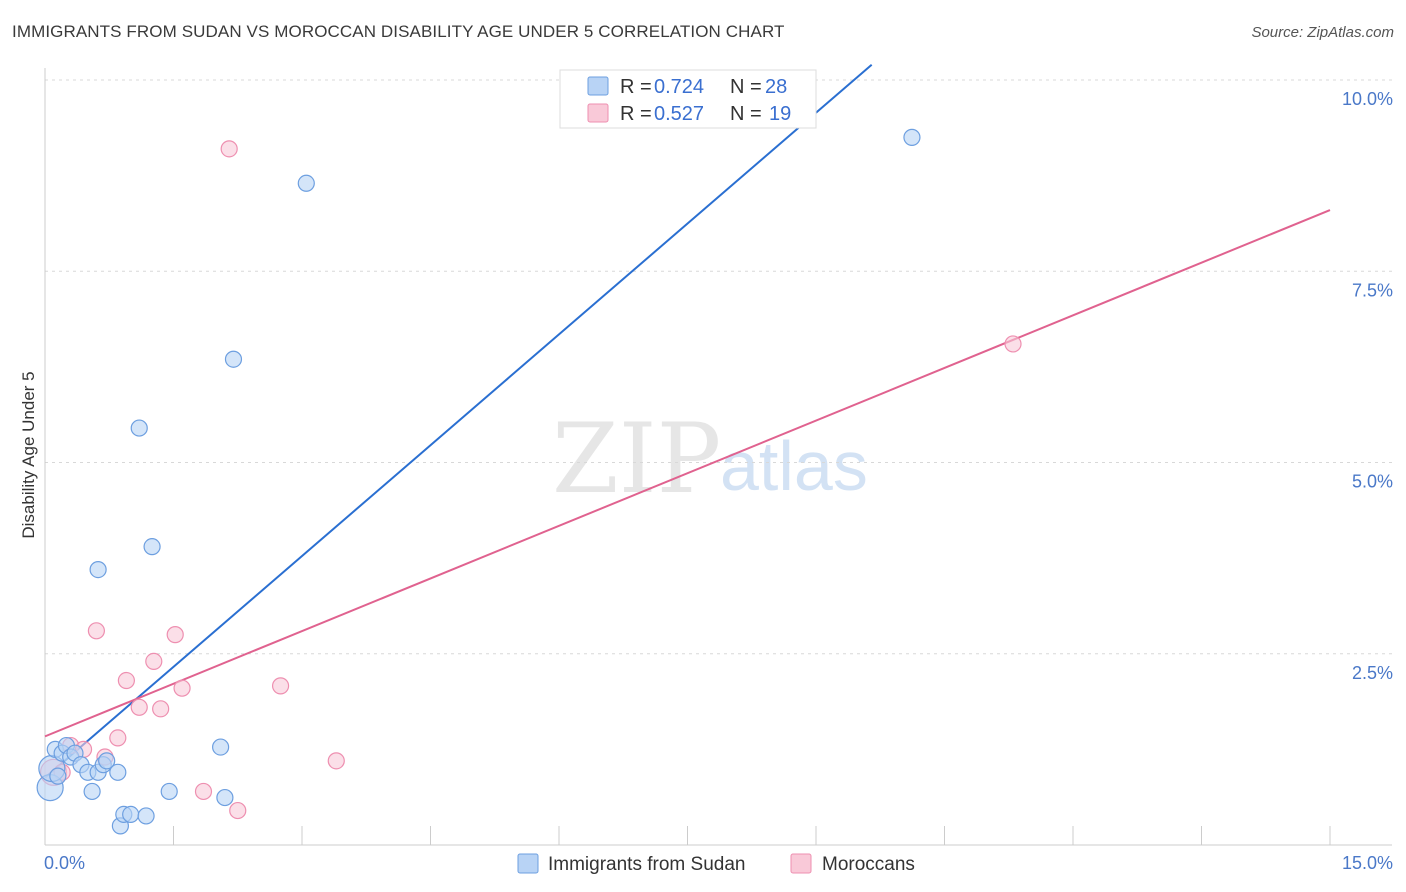 Image resolution: width=1406 pixels, height=892 pixels. I want to click on watermark-zip: ZIP, so click(636, 459).